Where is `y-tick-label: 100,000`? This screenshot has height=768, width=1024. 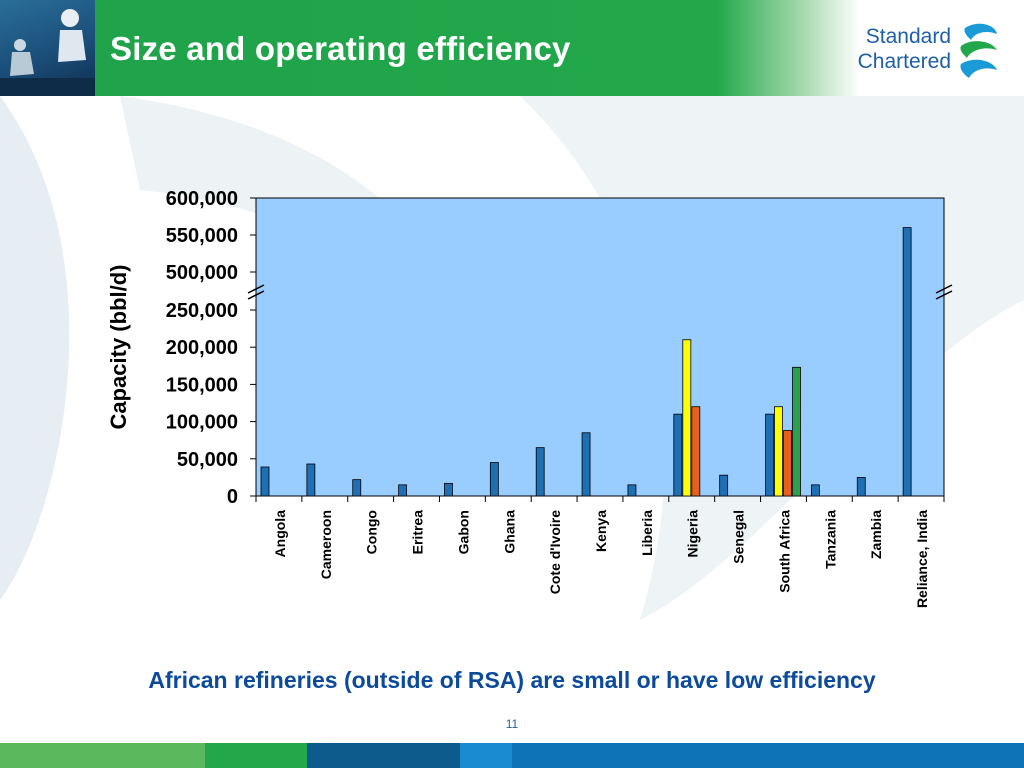
y-tick-label: 100,000 is located at coordinates (202, 423).